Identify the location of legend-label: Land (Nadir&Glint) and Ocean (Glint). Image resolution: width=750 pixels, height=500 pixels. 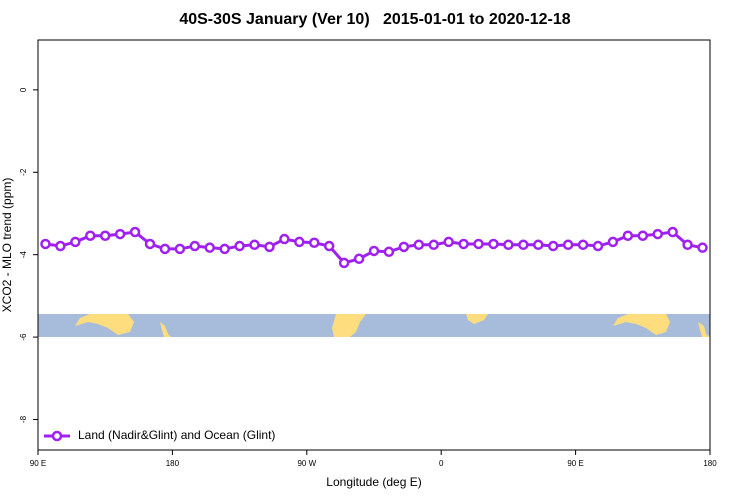
(176, 435).